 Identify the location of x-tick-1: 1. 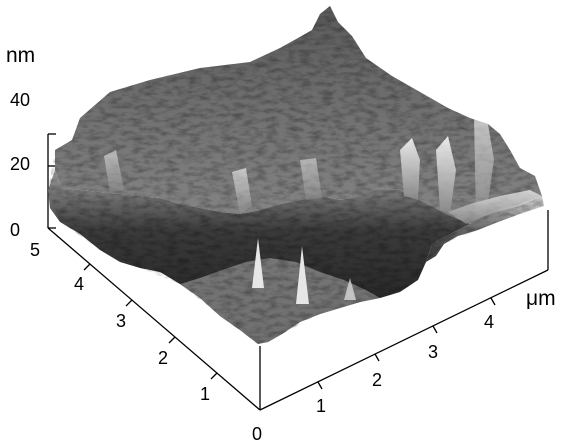
(321, 406).